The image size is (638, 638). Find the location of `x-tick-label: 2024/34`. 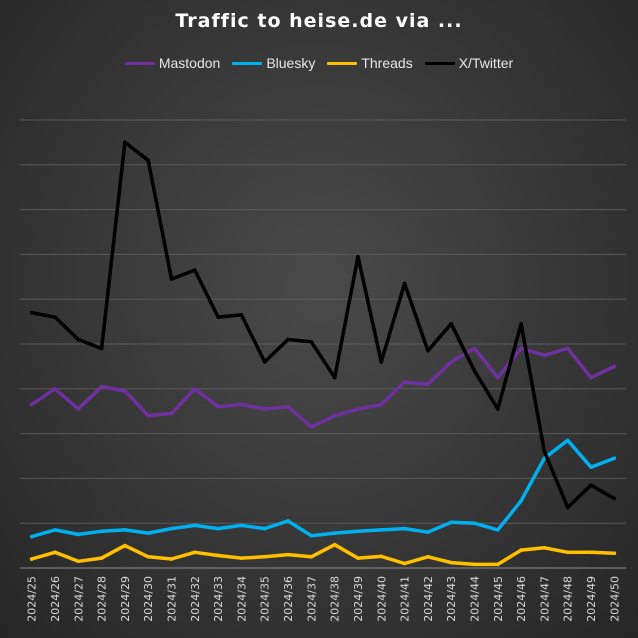

x-tick-label: 2024/34 is located at coordinates (241, 599).